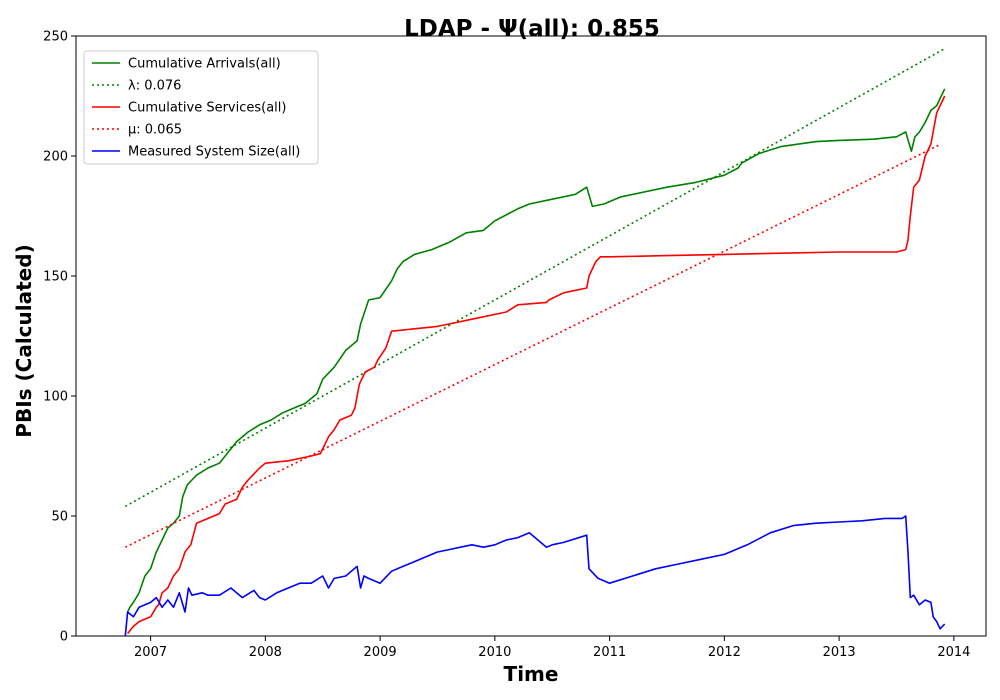  Describe the element at coordinates (953, 652) in the screenshot. I see `x-tick-label: 2014` at that location.